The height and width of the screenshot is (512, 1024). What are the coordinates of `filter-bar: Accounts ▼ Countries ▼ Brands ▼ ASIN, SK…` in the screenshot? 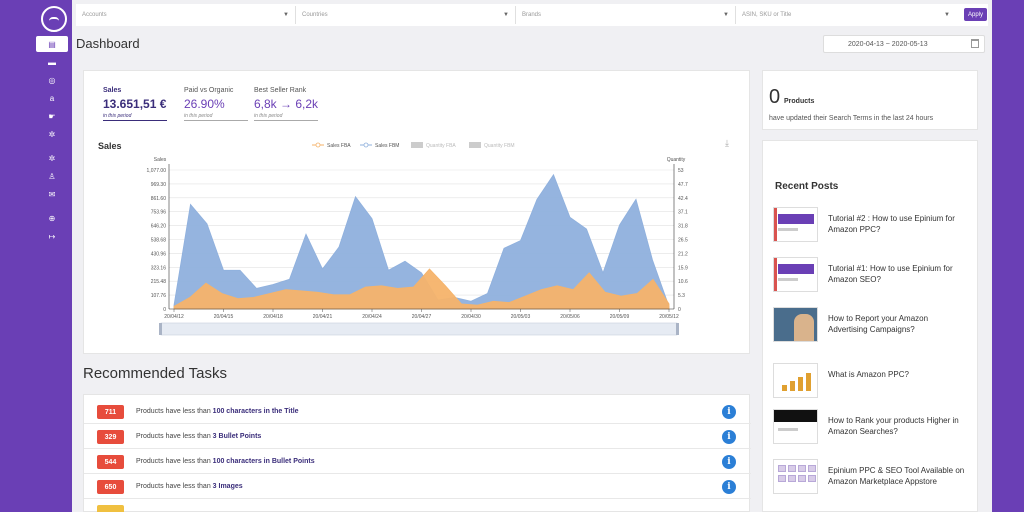 It's located at (532, 15).